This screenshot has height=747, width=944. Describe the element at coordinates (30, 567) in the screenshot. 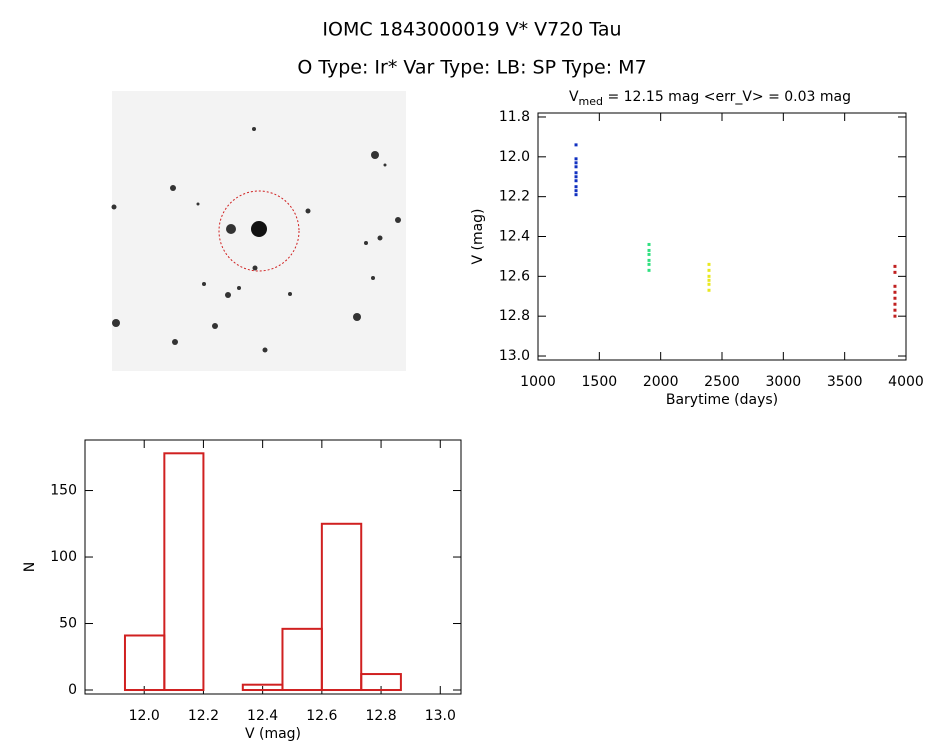

I see `y-axis-label: N` at that location.